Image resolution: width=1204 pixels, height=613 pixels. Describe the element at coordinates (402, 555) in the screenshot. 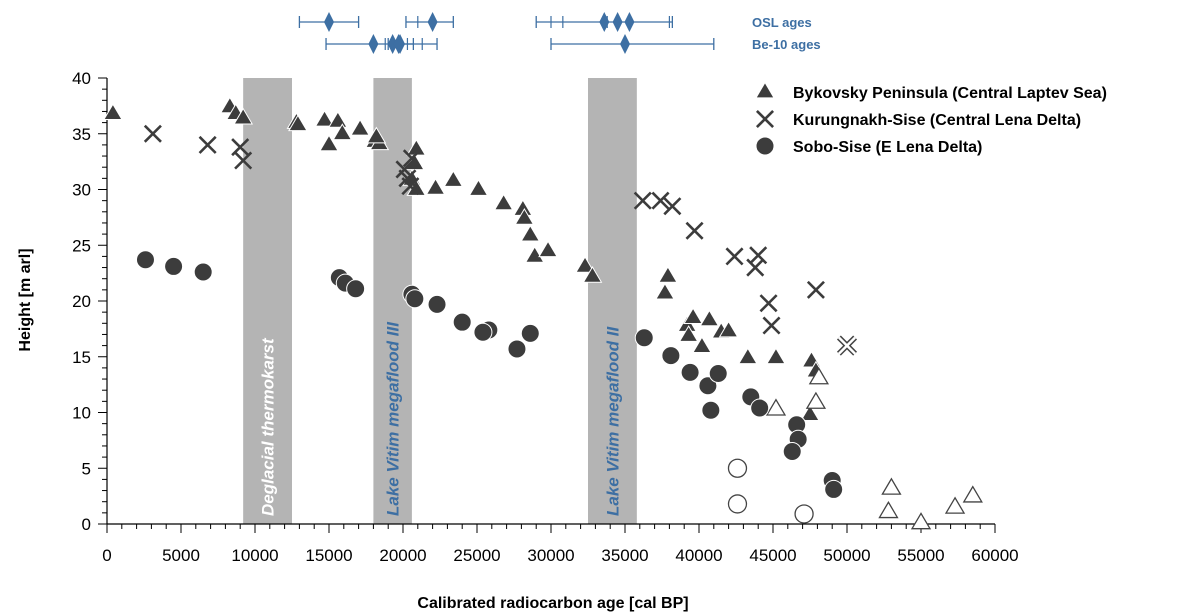

I see `x-tick-label: 20000` at that location.